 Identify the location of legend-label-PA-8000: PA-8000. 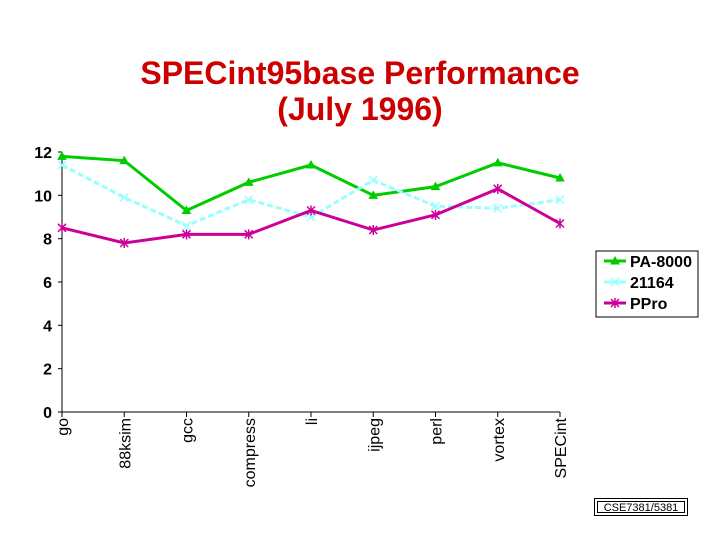
(661, 262).